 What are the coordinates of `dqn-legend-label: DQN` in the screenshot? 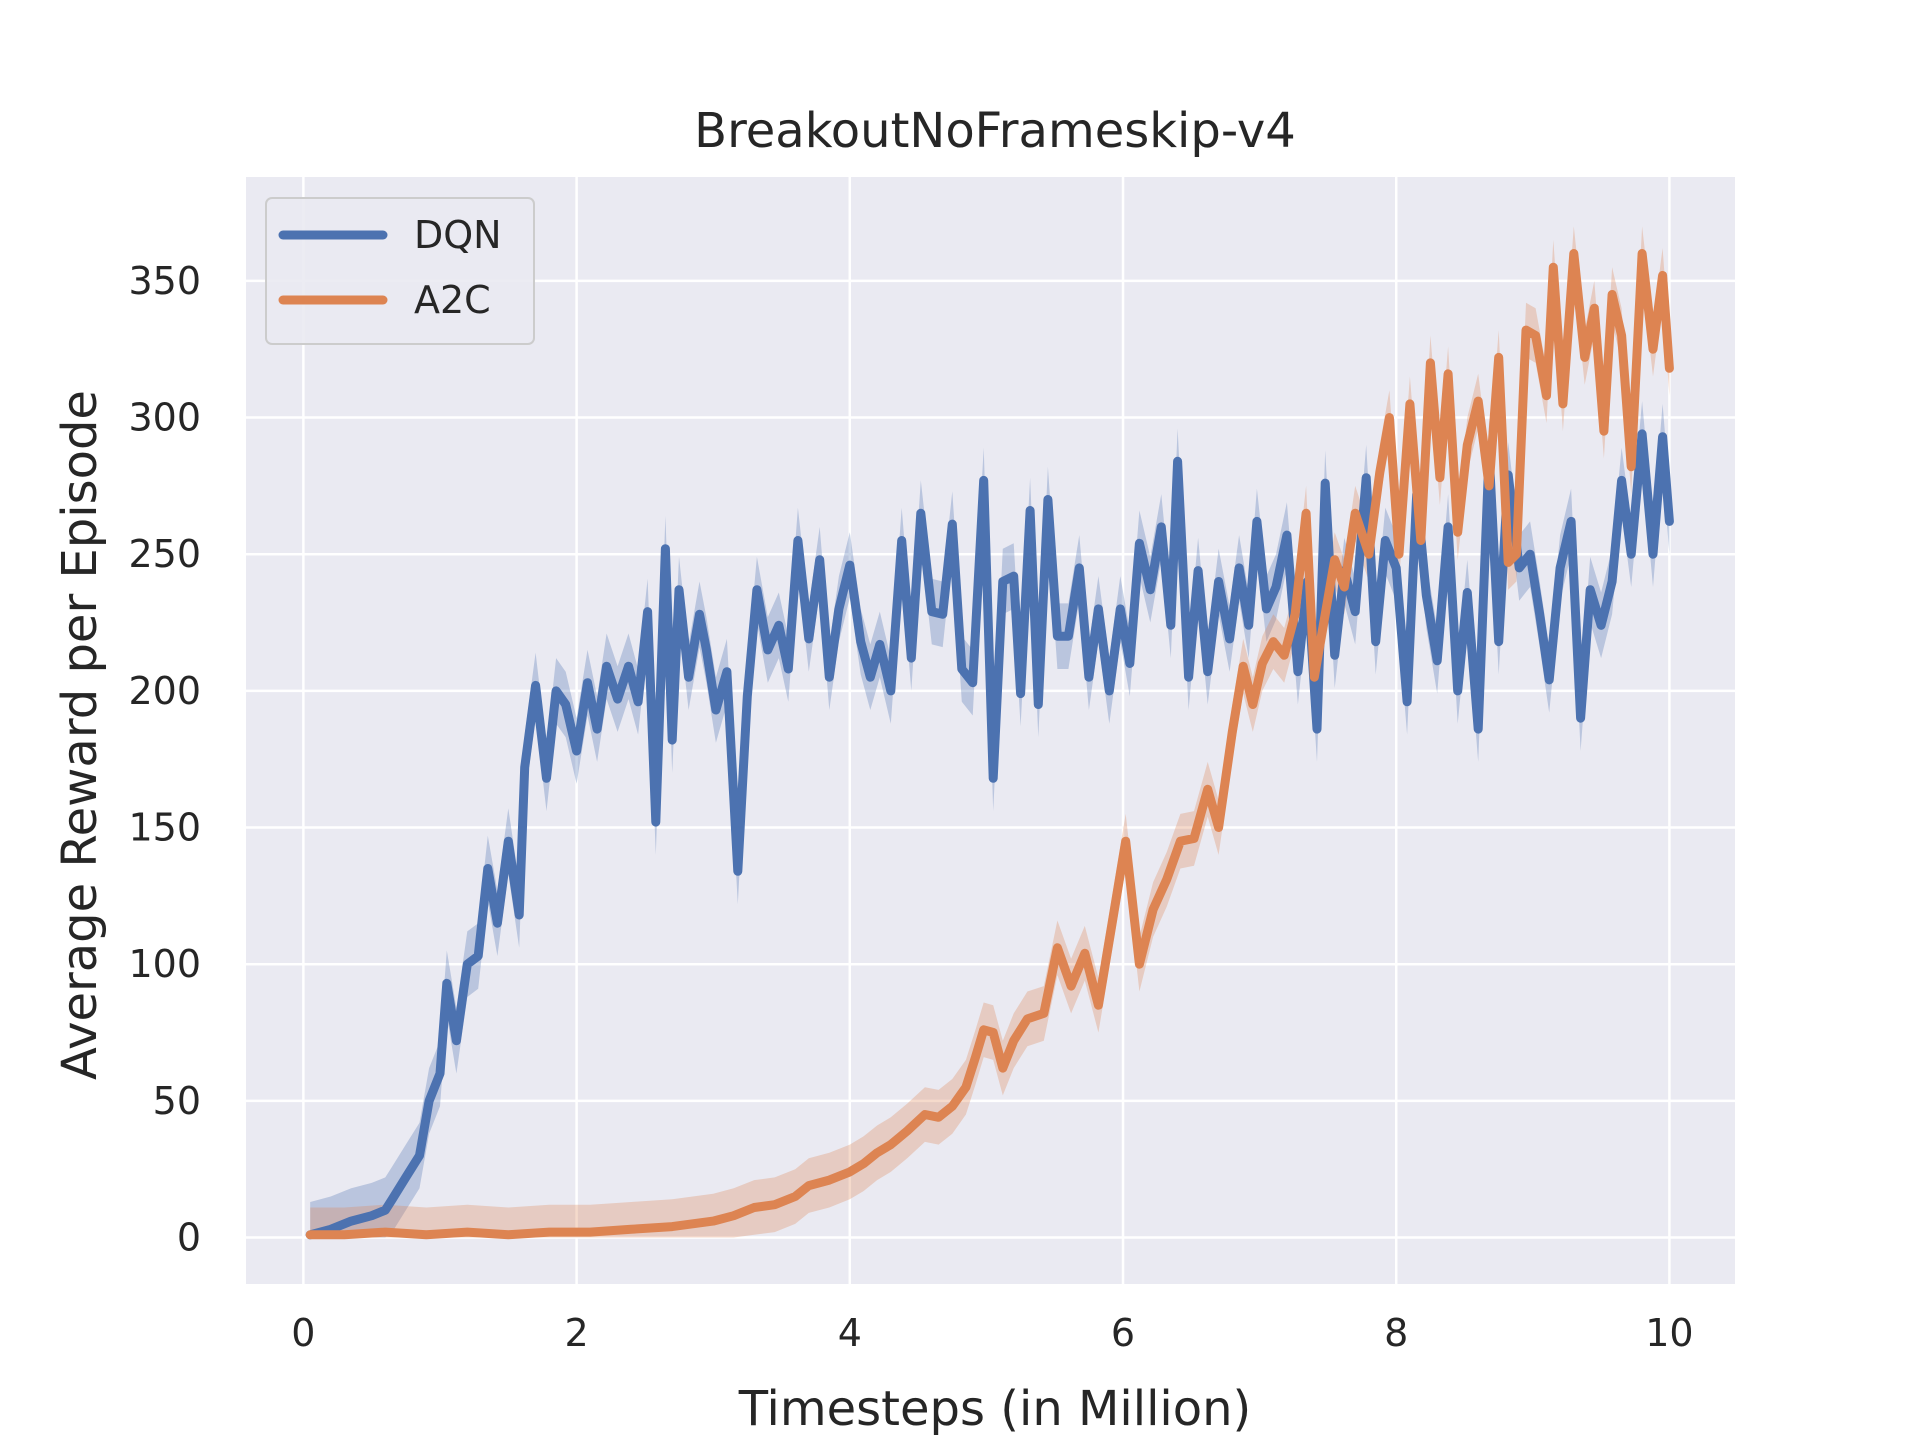 It's located at (458, 235).